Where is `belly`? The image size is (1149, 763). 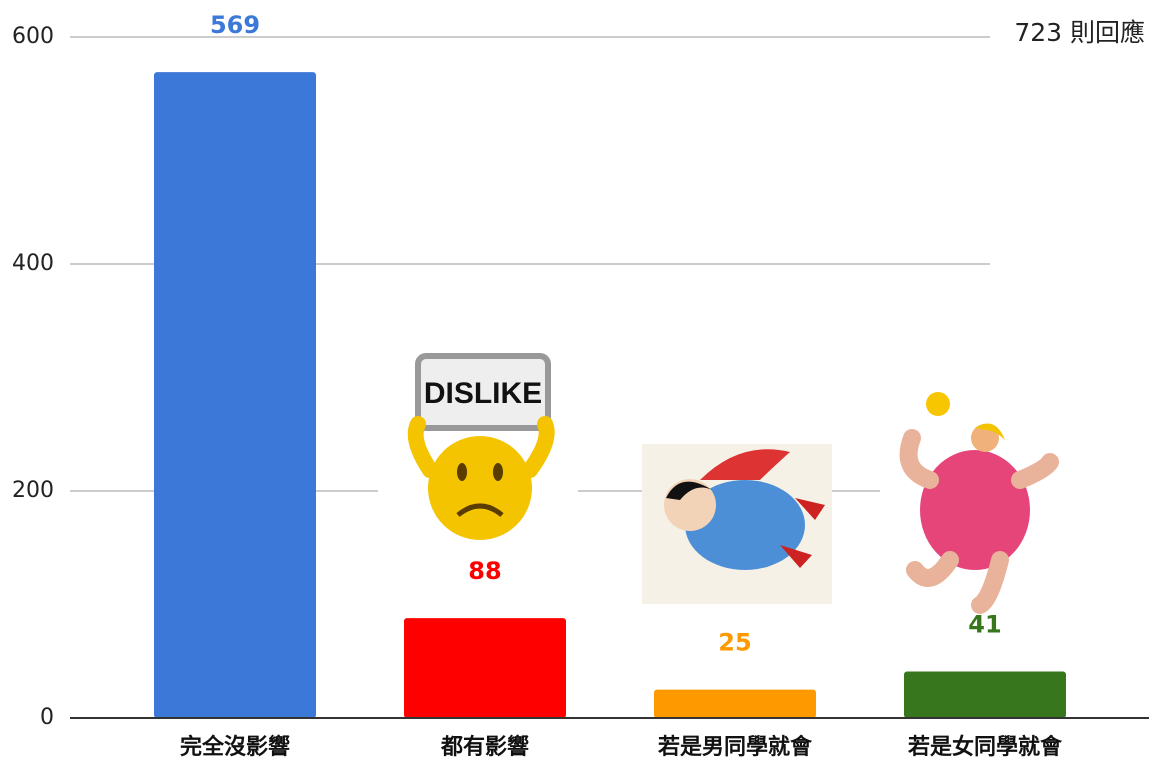 belly is located at coordinates (975, 510).